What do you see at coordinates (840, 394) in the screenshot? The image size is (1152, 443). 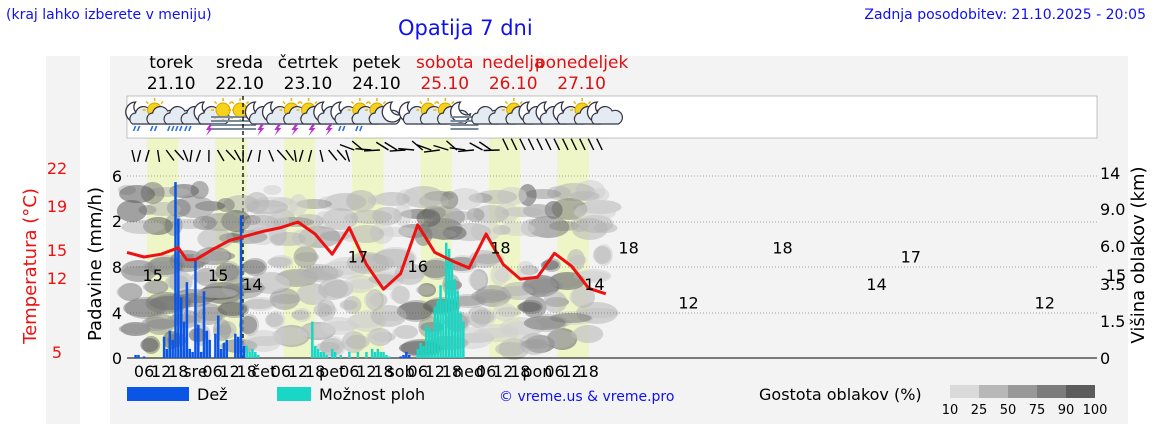 I see `cloud-density-legend-title: Gostota oblakov (%)` at bounding box center [840, 394].